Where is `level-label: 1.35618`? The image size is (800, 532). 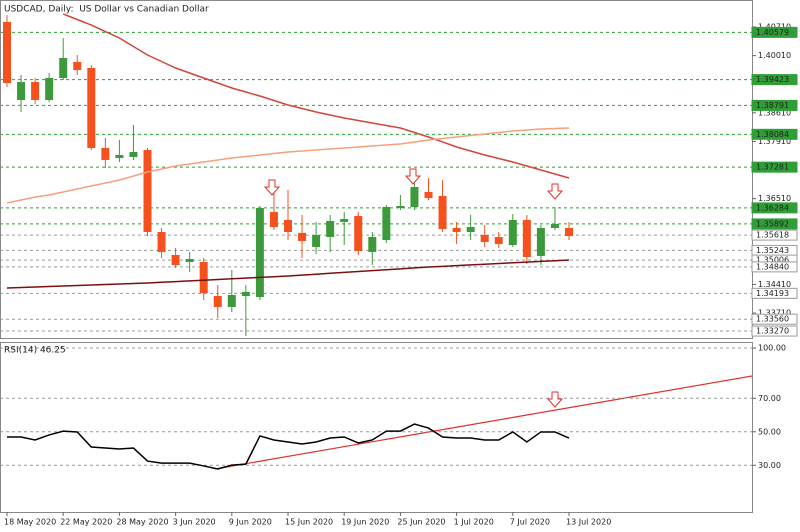 level-label: 1.35618 is located at coordinates (772, 235).